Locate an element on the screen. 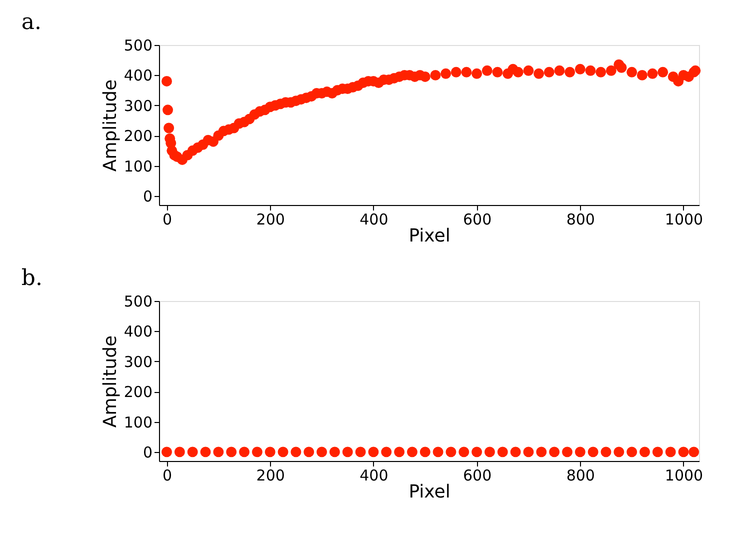 This screenshot has height=539, width=736. chart-title: b. is located at coordinates (31, 278).